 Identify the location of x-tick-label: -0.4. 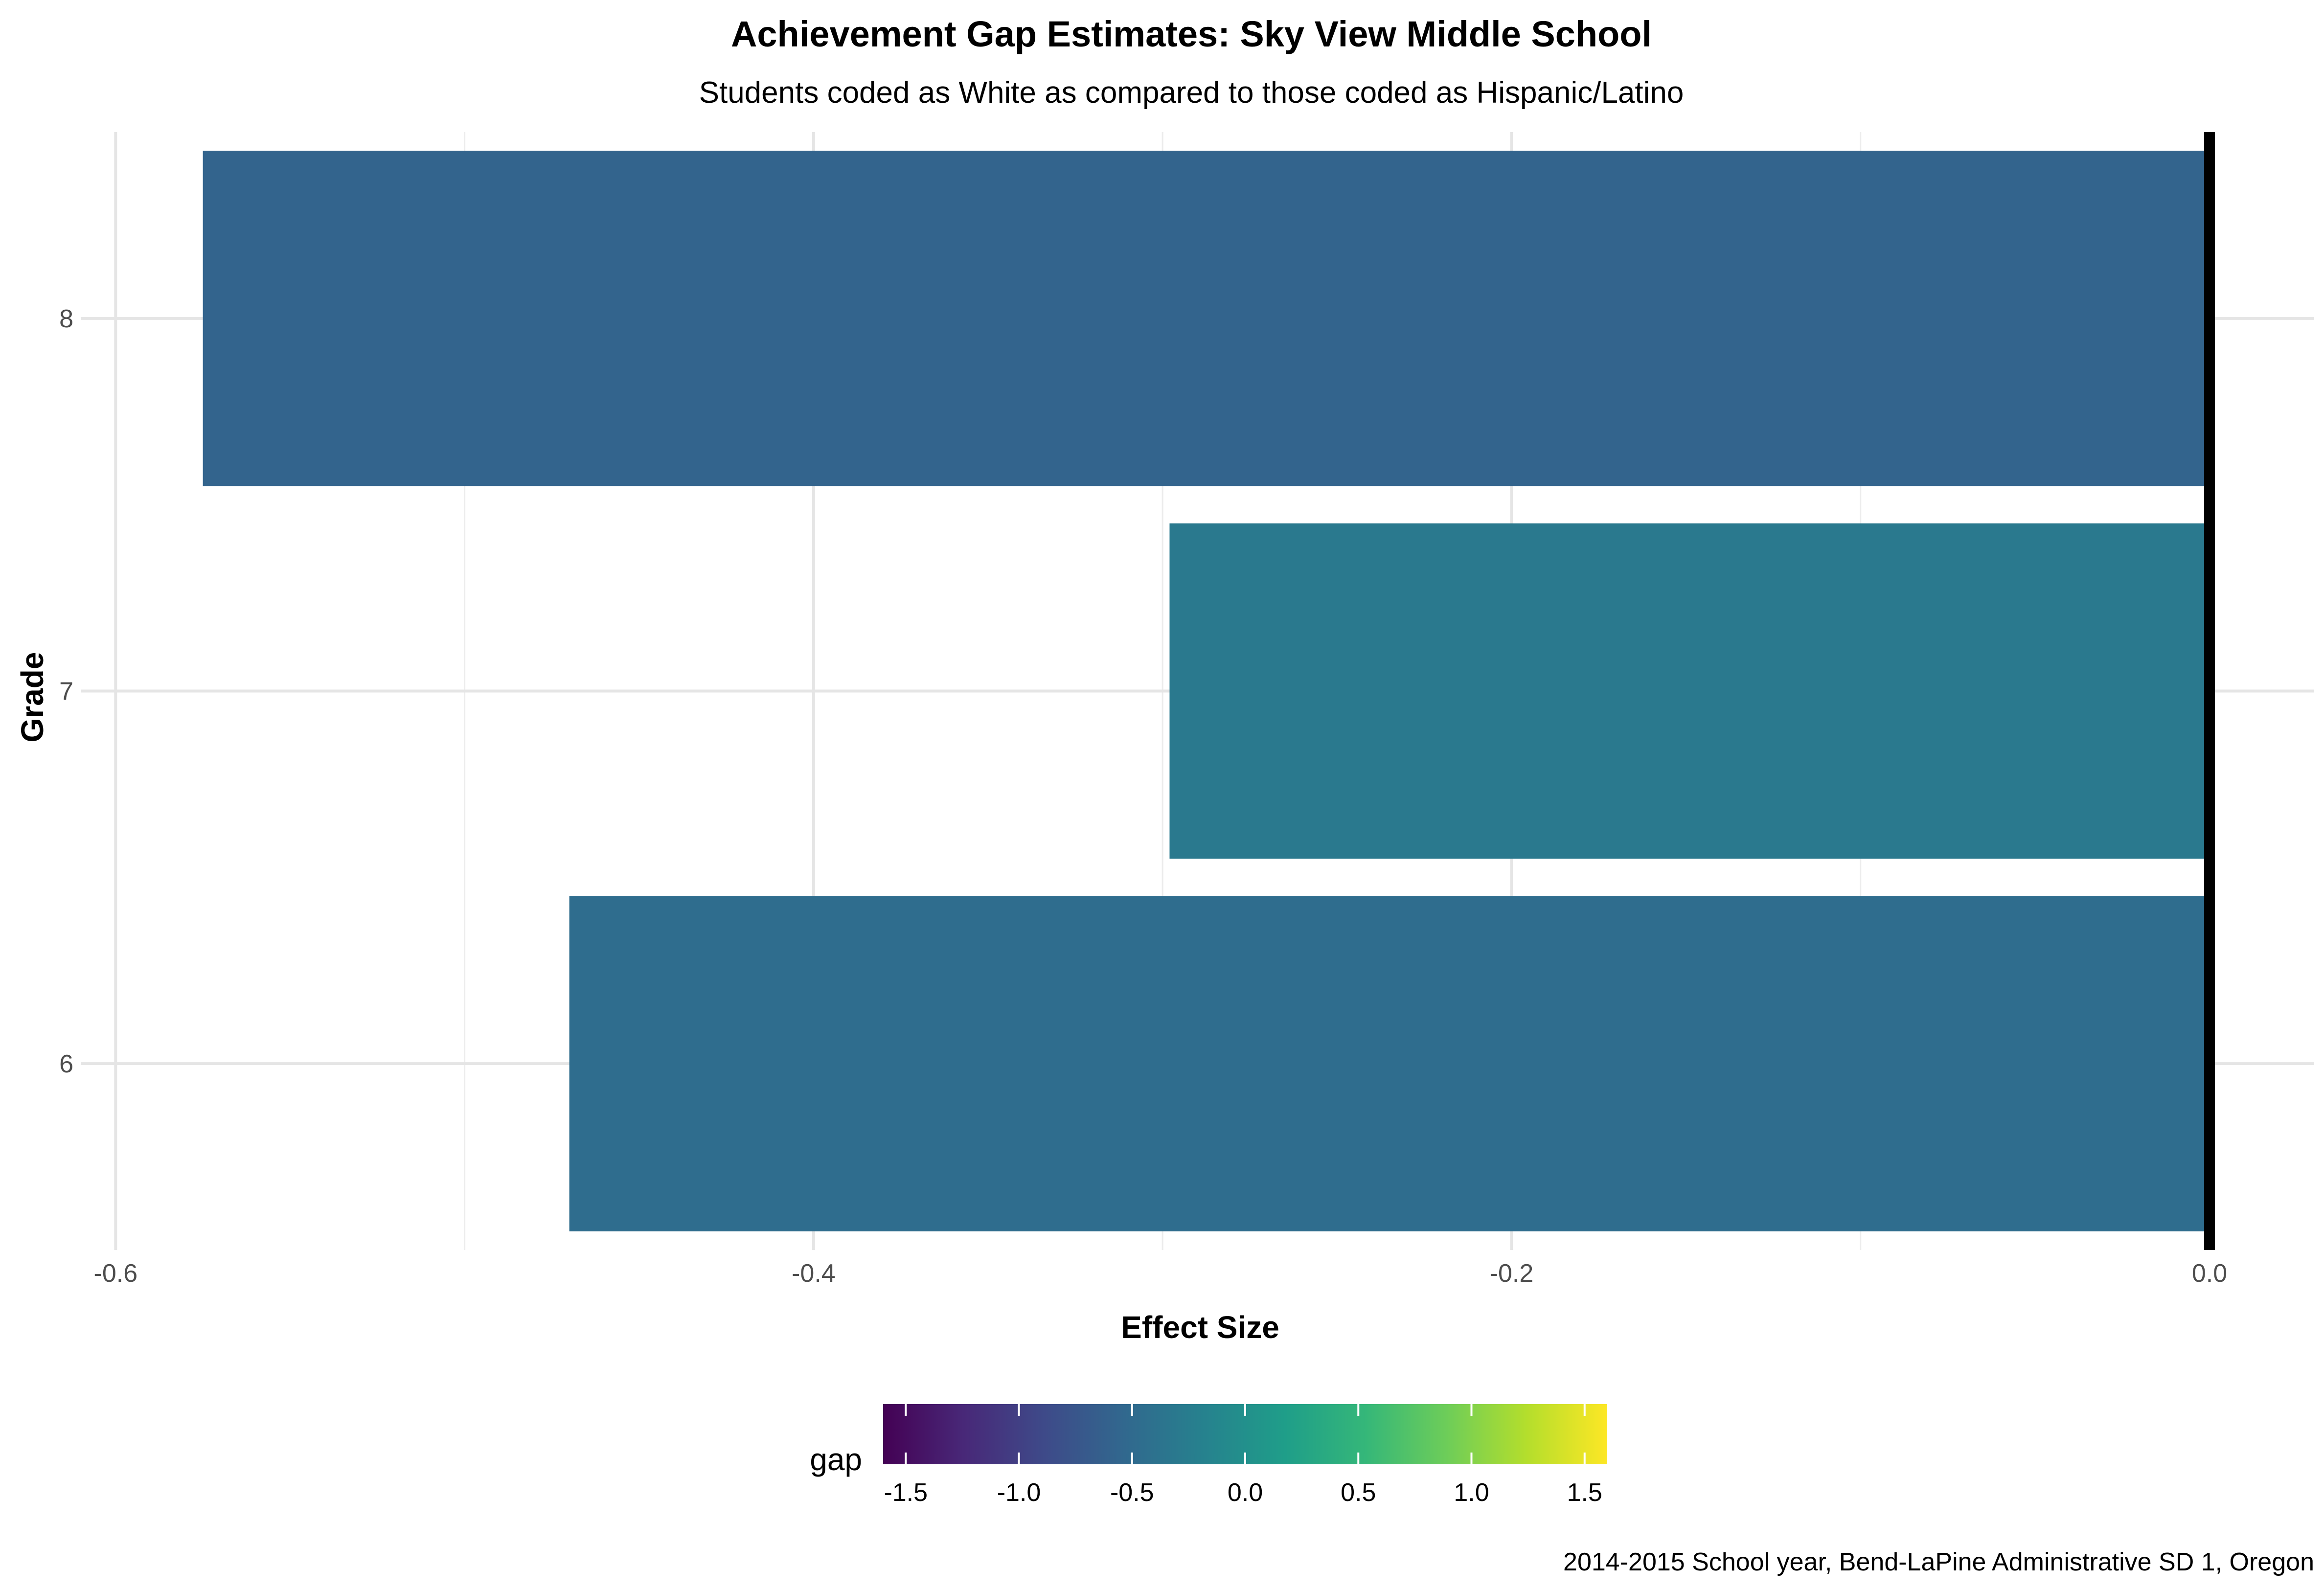
(814, 1274).